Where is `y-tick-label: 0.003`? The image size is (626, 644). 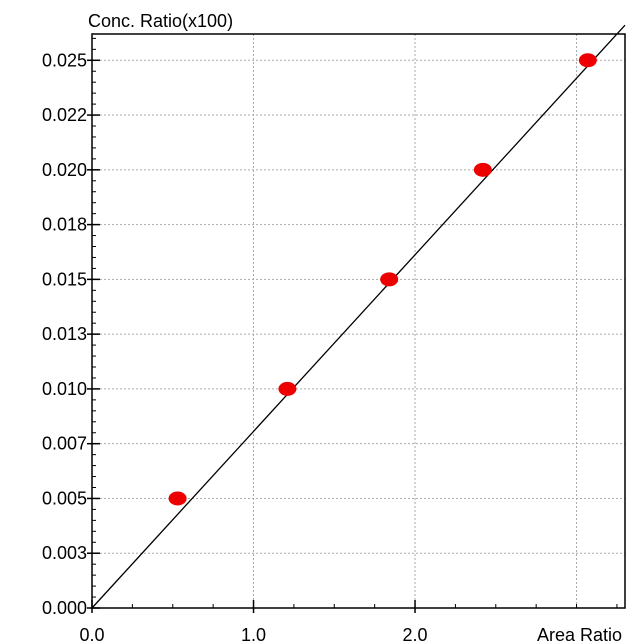 y-tick-label: 0.003 is located at coordinates (64, 553).